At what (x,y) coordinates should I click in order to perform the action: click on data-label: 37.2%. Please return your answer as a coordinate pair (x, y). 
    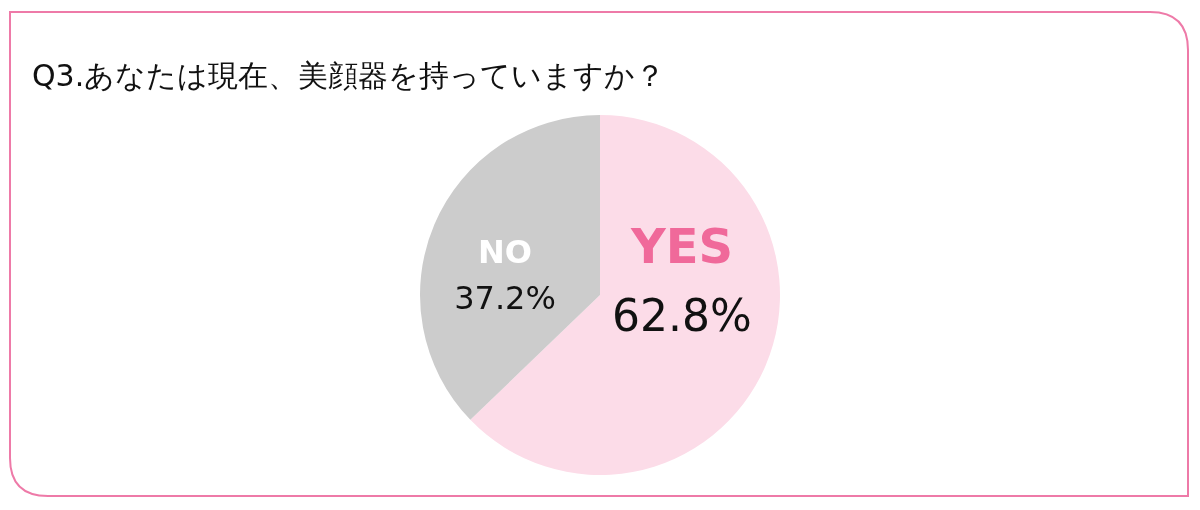
    Looking at the image, I should click on (505, 298).